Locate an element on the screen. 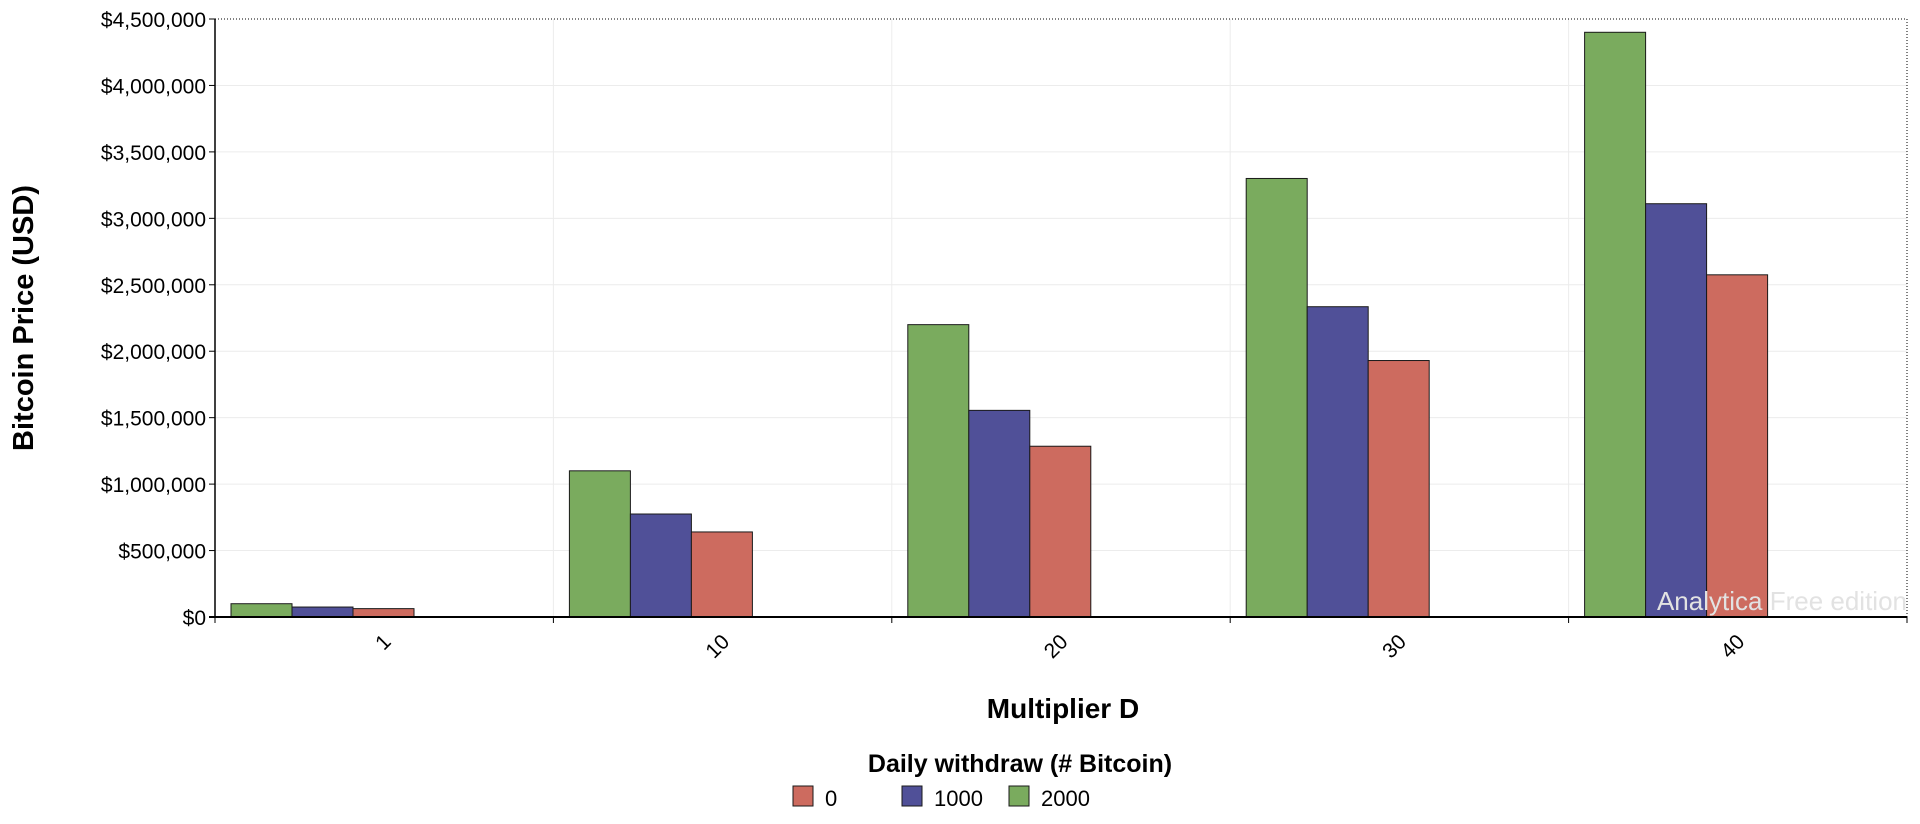  y-tick-label: $3,500,000 is located at coordinates (153, 153).